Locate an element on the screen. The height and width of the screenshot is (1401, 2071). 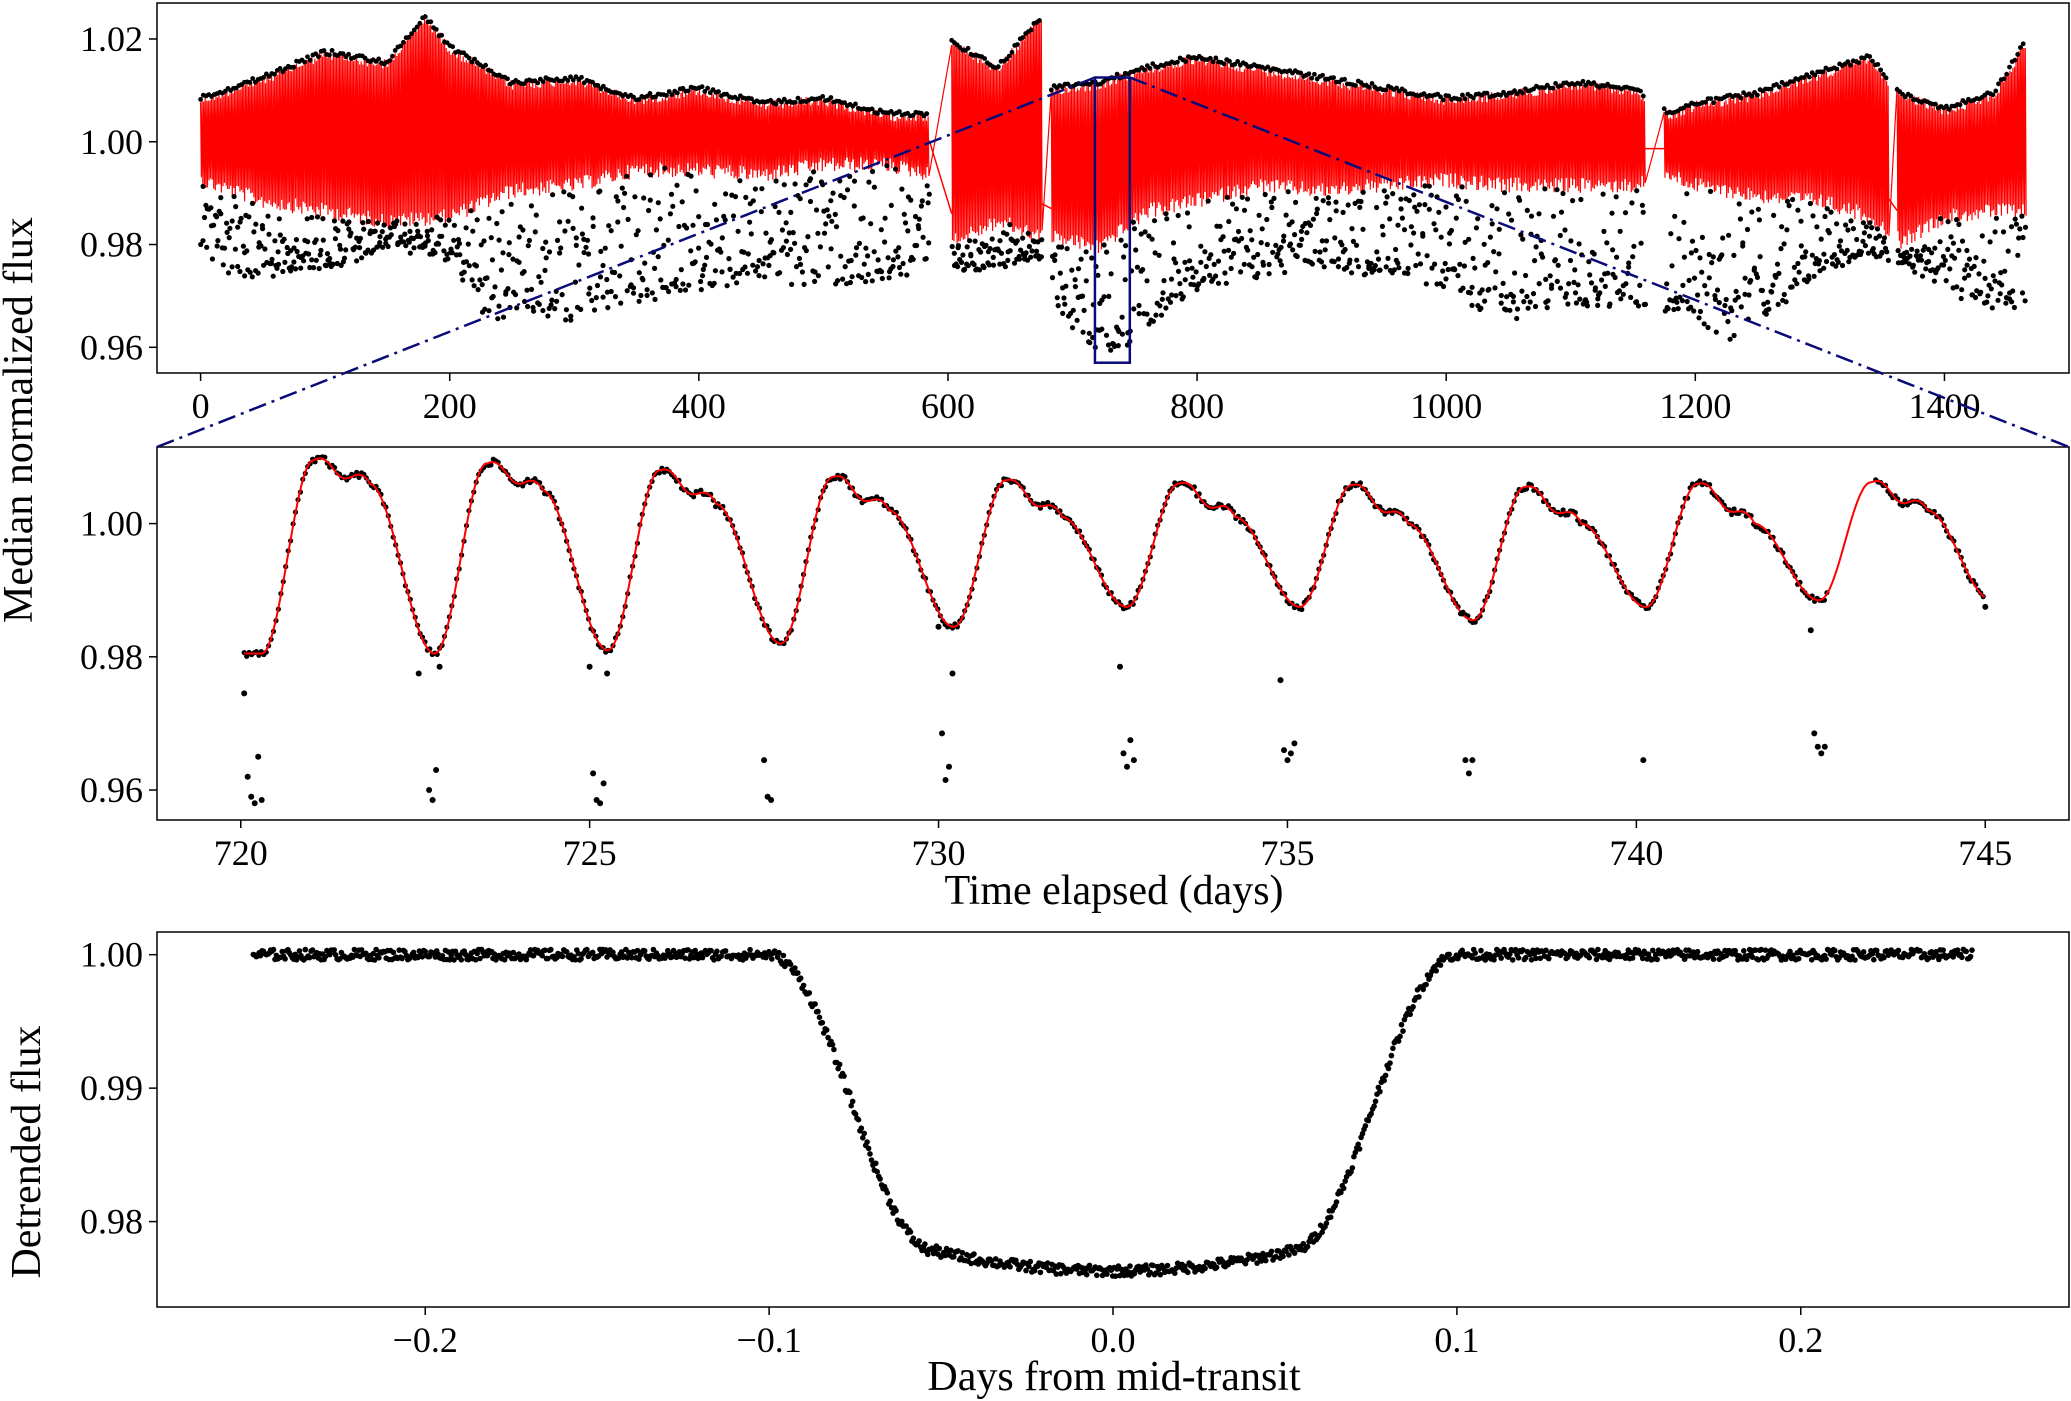
zoom-box is located at coordinates (1112, 220).